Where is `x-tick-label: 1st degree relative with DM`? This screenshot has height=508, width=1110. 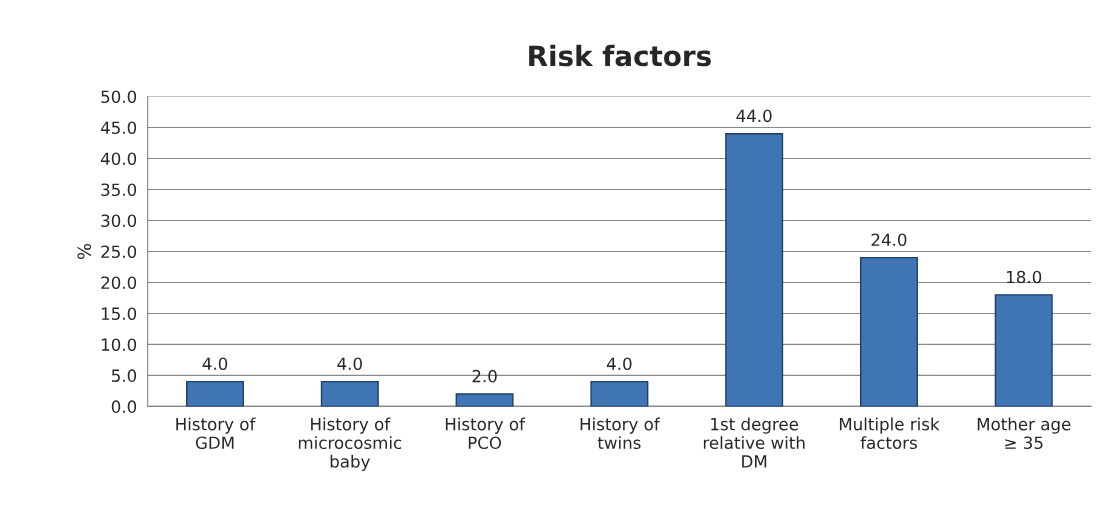
x-tick-label: 1st degree relative with DM is located at coordinates (754, 442).